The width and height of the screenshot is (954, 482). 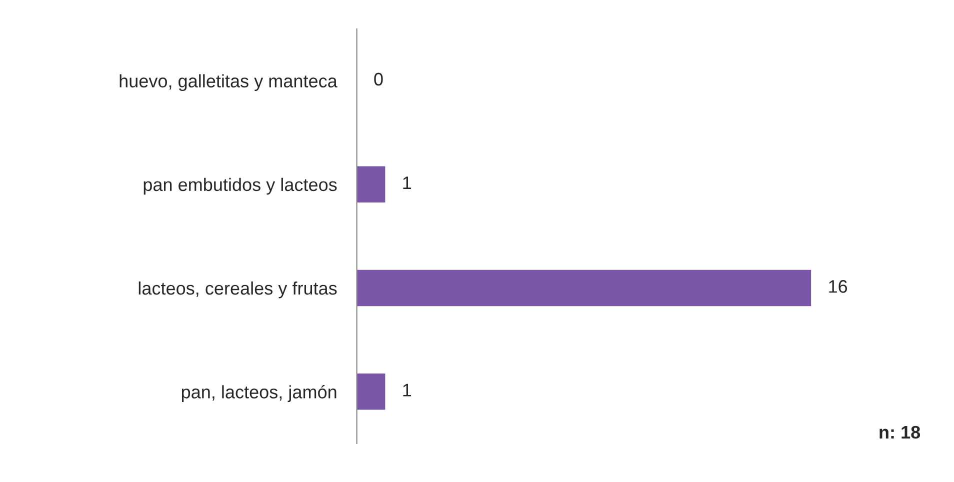 What do you see at coordinates (378, 79) in the screenshot?
I see `data-label: 0` at bounding box center [378, 79].